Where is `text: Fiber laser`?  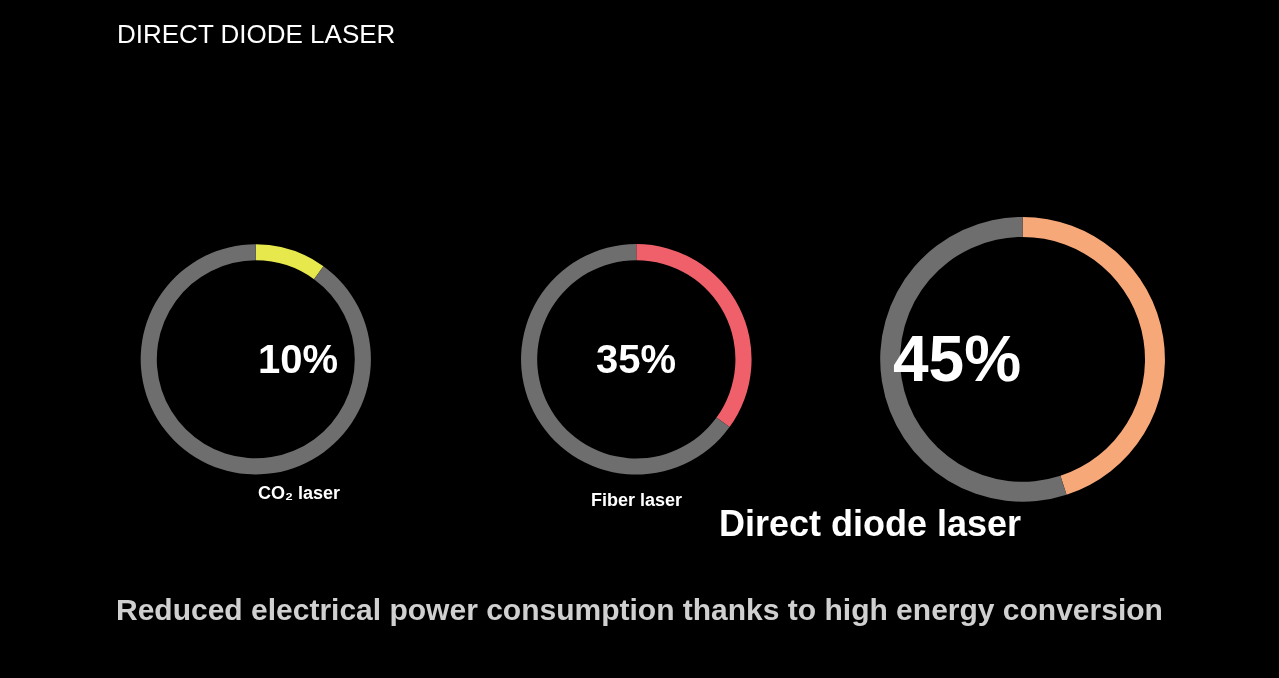
text: Fiber laser is located at coordinates (637, 500).